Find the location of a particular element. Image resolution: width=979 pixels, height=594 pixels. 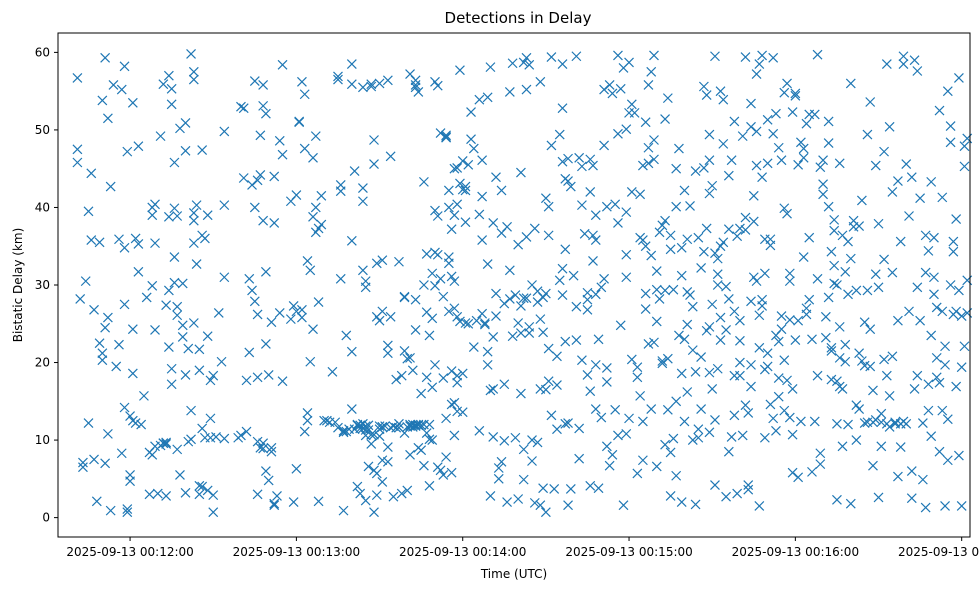

y-axis-label: Bistatic Delay (km) is located at coordinates (18, 285).